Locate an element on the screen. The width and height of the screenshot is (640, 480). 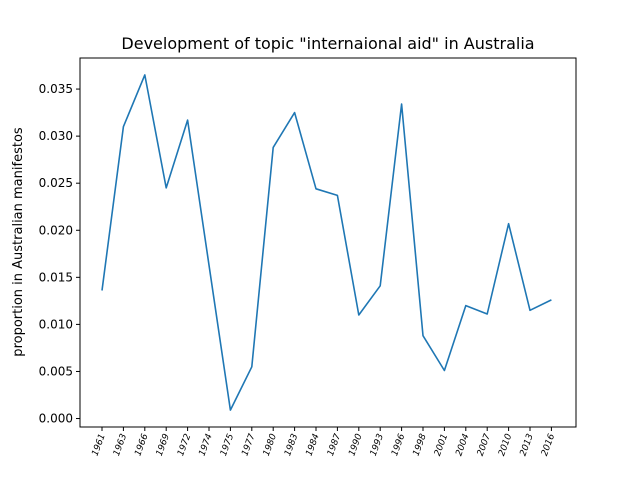
y-axis: 0.000 0.005 0.010 0.015 0.020 0.025 0.030 0.035 is located at coordinates (59, 254).